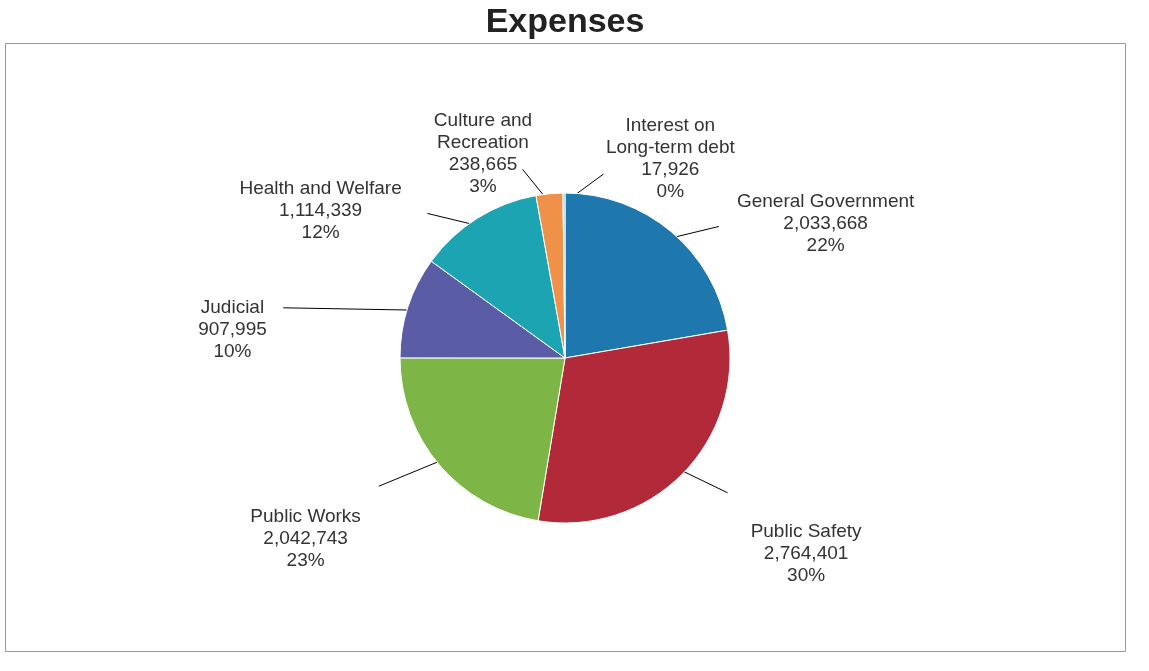 Image resolution: width=1149 pixels, height=671 pixels. I want to click on slice-label: Judicial, so click(232, 306).